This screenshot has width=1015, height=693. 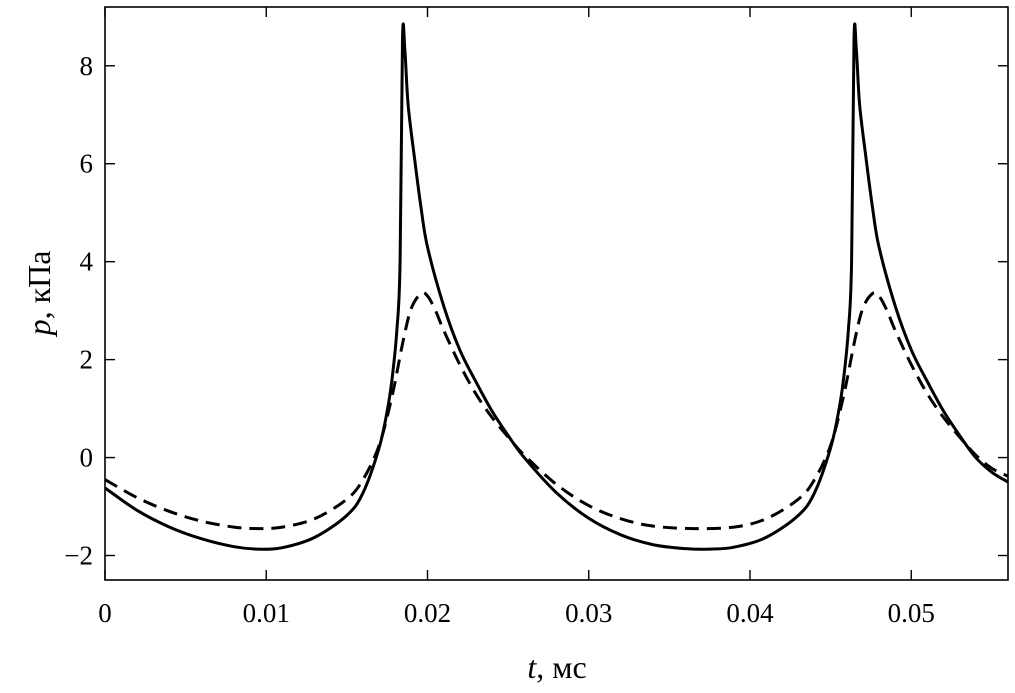 What do you see at coordinates (427, 613) in the screenshot?
I see `x-tick-label: 0.02` at bounding box center [427, 613].